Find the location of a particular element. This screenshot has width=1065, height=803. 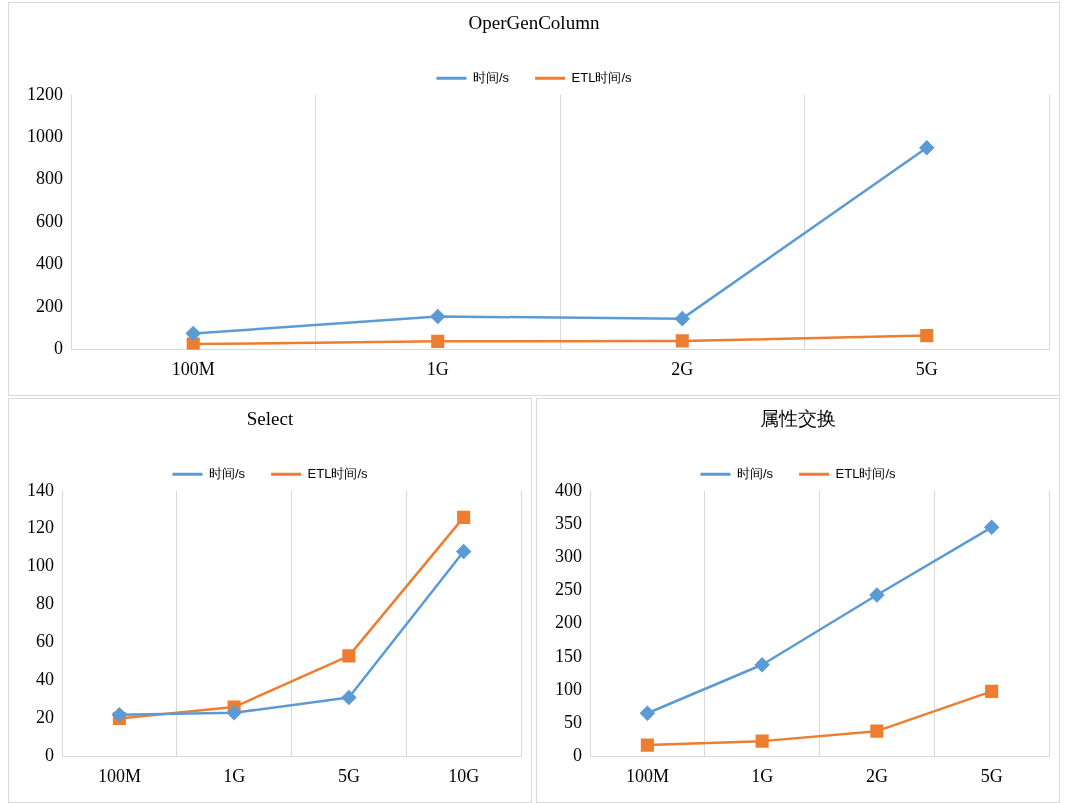

chart-title: Select is located at coordinates (270, 419).